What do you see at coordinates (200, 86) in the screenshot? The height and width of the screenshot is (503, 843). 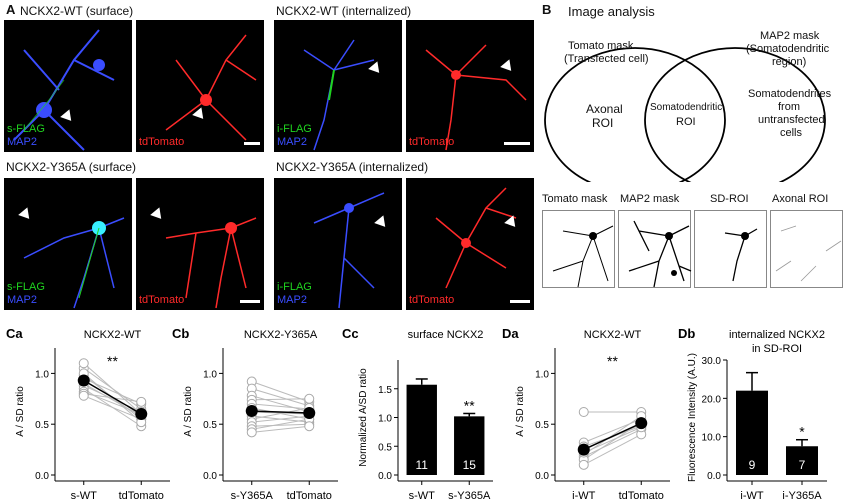 I see `micrograph-wt-surface-tomato: tdTomato` at bounding box center [200, 86].